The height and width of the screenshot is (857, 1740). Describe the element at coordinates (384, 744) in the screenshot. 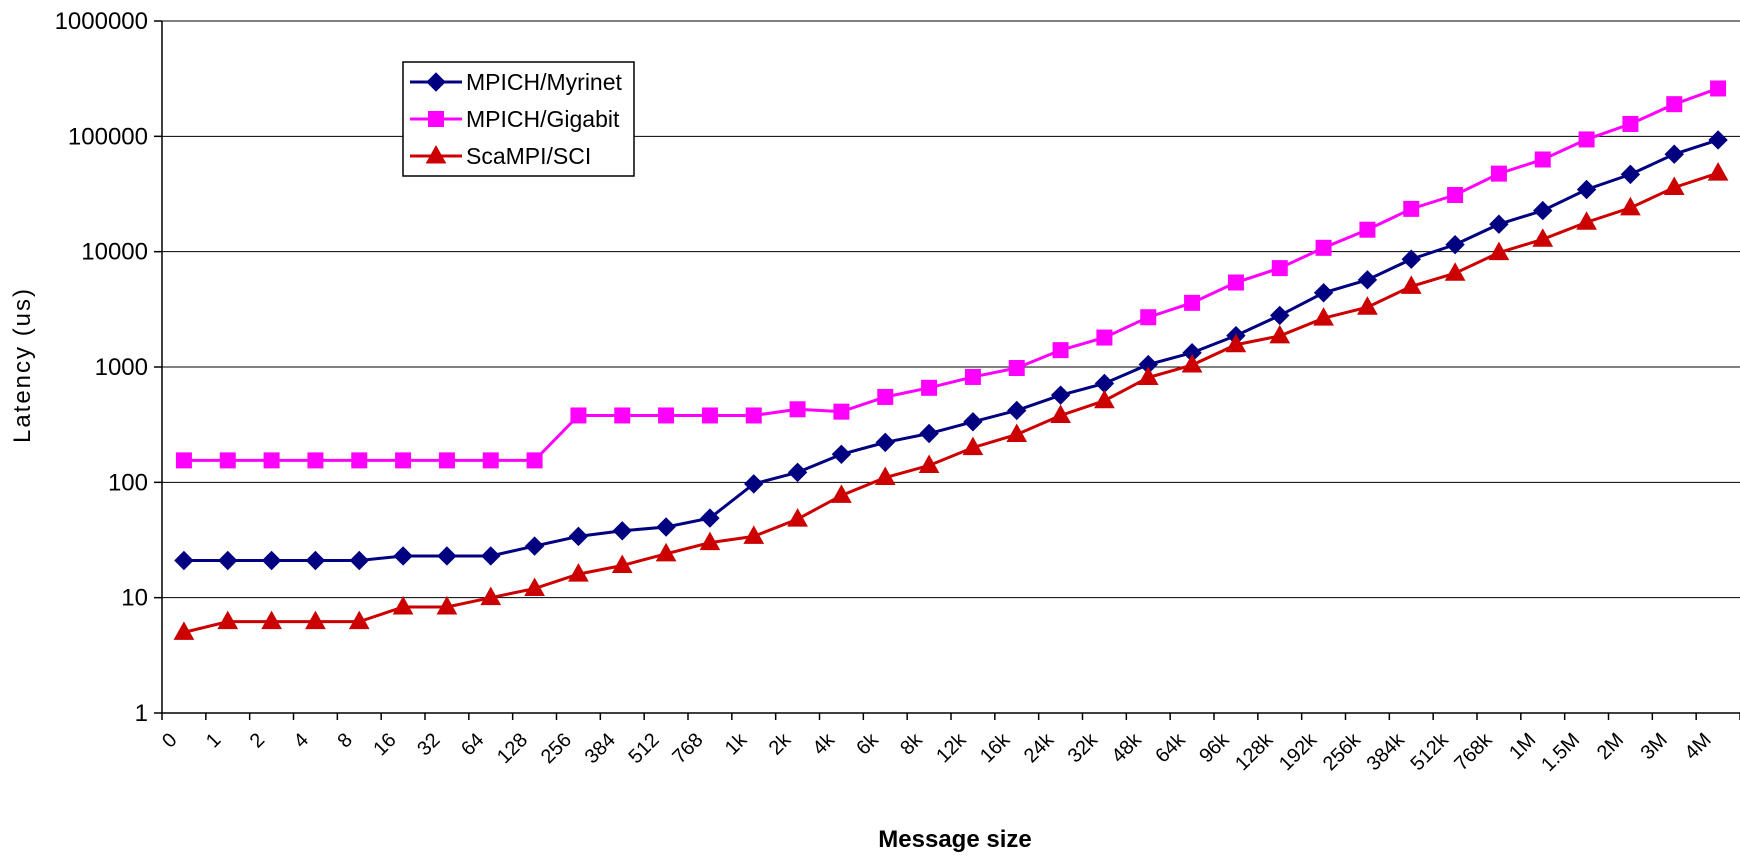

I see `x-tick-label: 16` at that location.